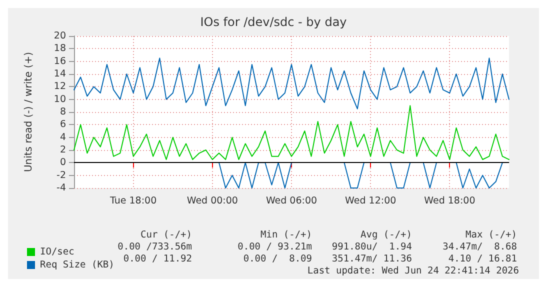 The width and height of the screenshot is (547, 287). I want to click on y-tick-label: 4, so click(63, 137).